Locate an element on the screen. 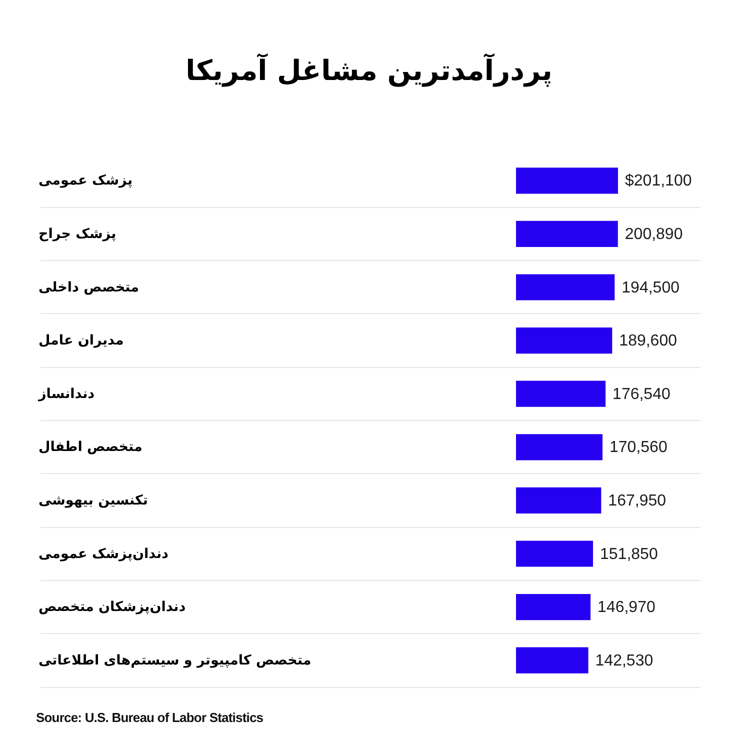 This screenshot has width=750, height=750. data-label: 151,850 is located at coordinates (629, 554).